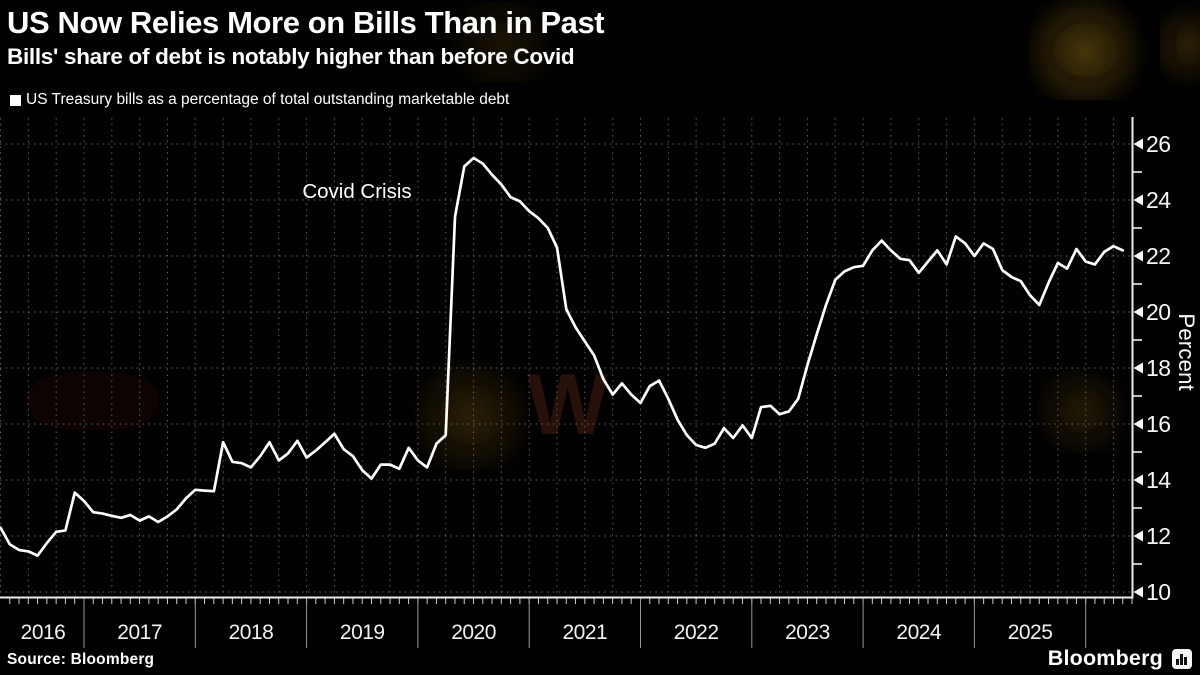 This screenshot has height=675, width=1200. Describe the element at coordinates (919, 632) in the screenshot. I see `svg-text: 2024` at that location.